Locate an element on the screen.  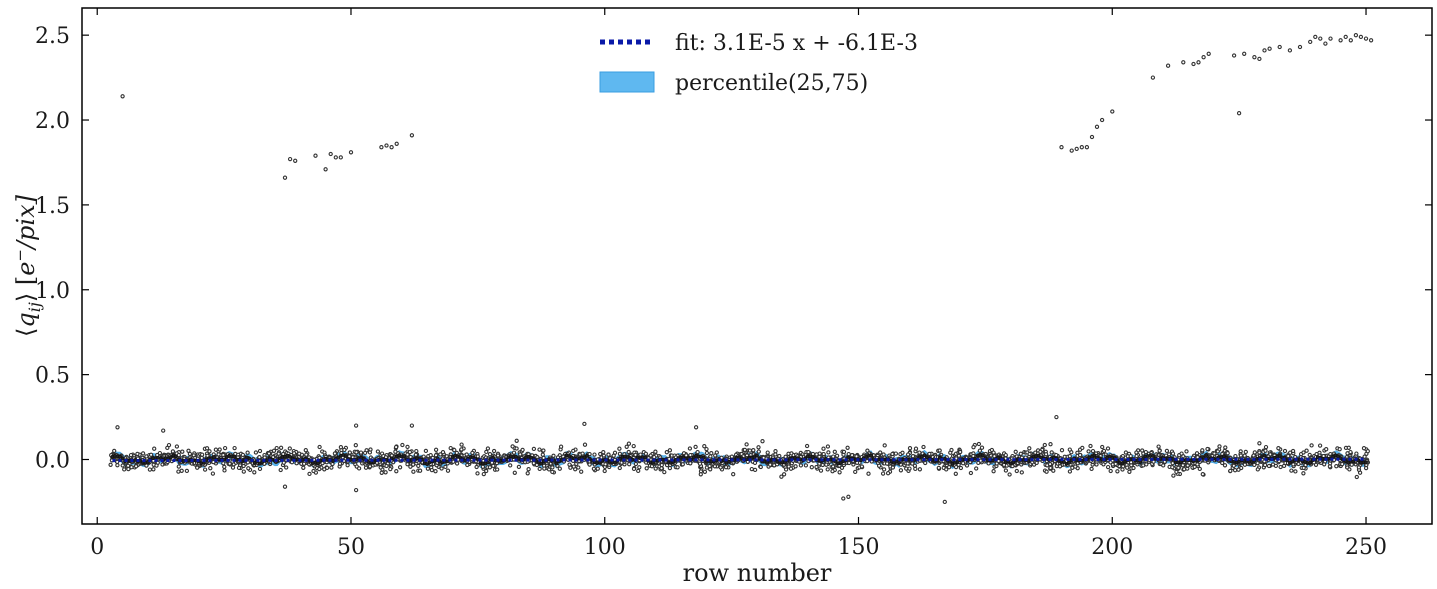
x-tick-label: 200 is located at coordinates (1112, 547).